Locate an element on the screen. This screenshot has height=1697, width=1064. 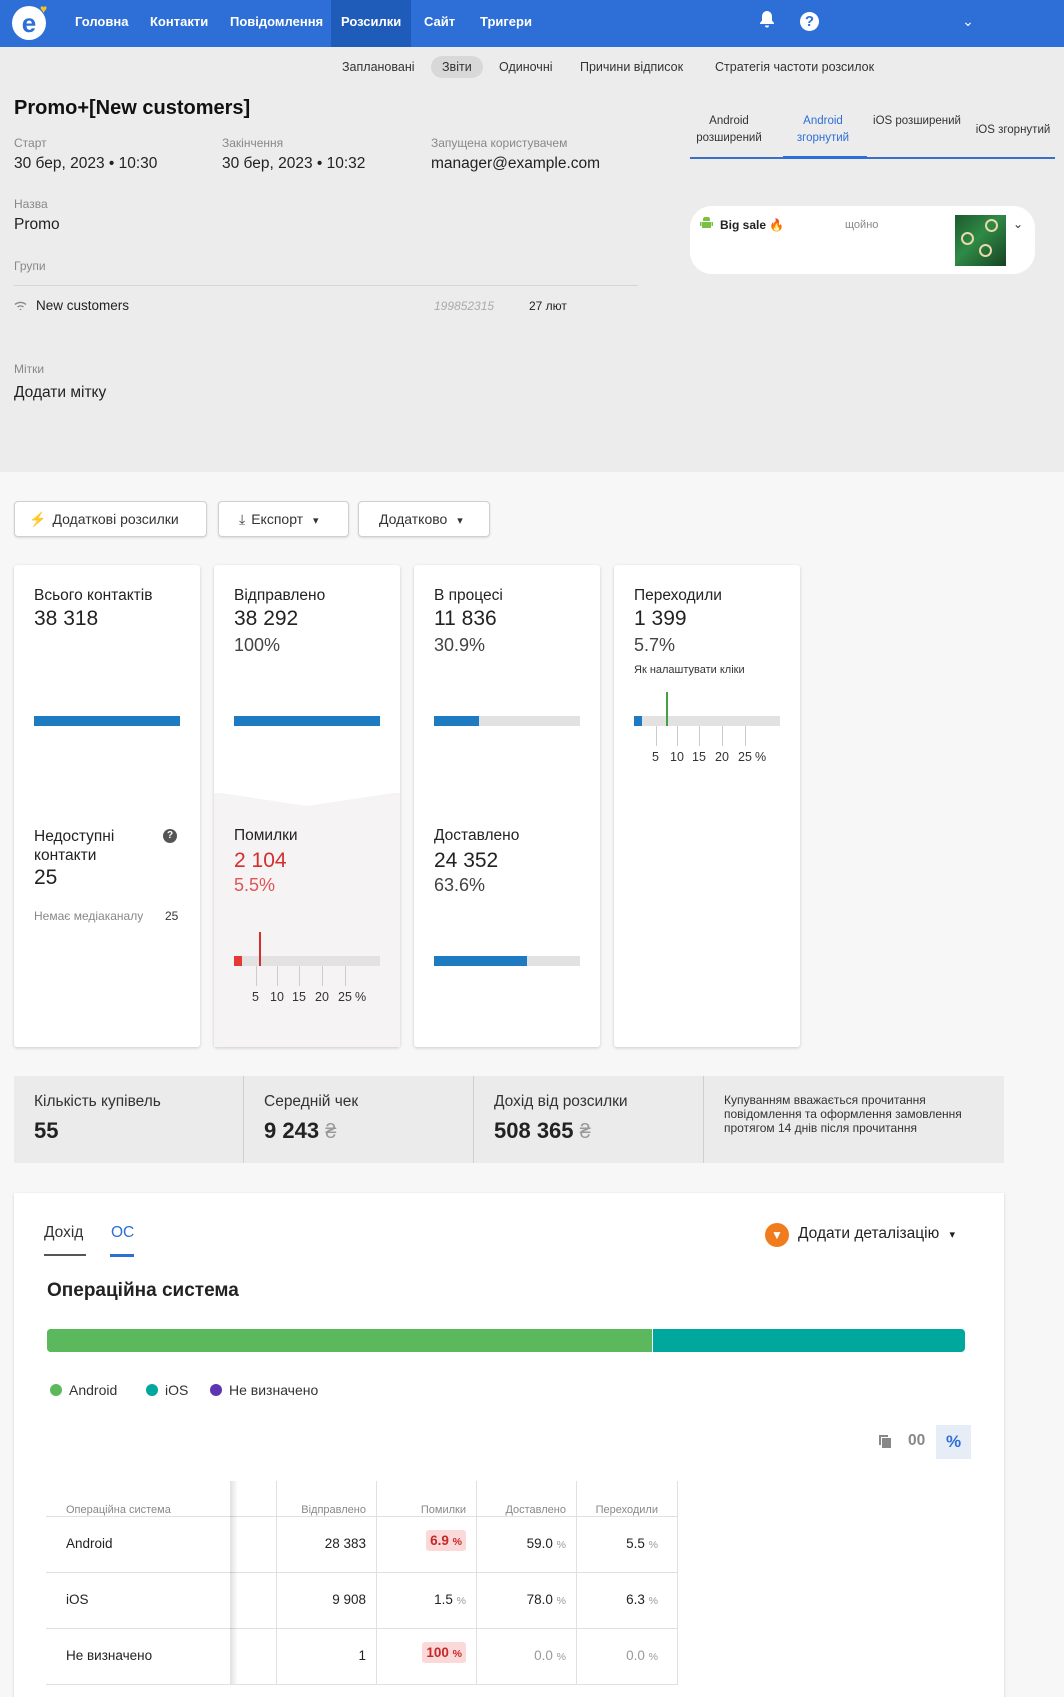
add-tag-link: Додати мітку is located at coordinates (60, 392).